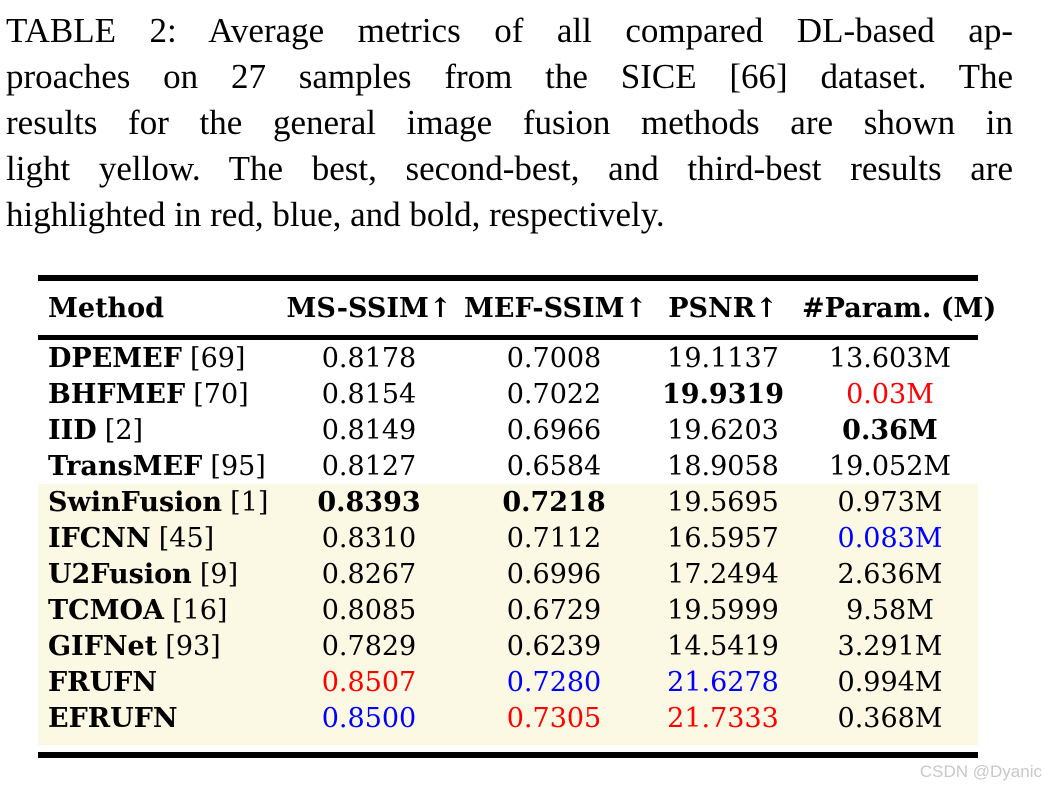 Image resolution: width=1046 pixels, height=794 pixels. Describe the element at coordinates (135, 502) in the screenshot. I see `method-name: SwinFusion` at that location.